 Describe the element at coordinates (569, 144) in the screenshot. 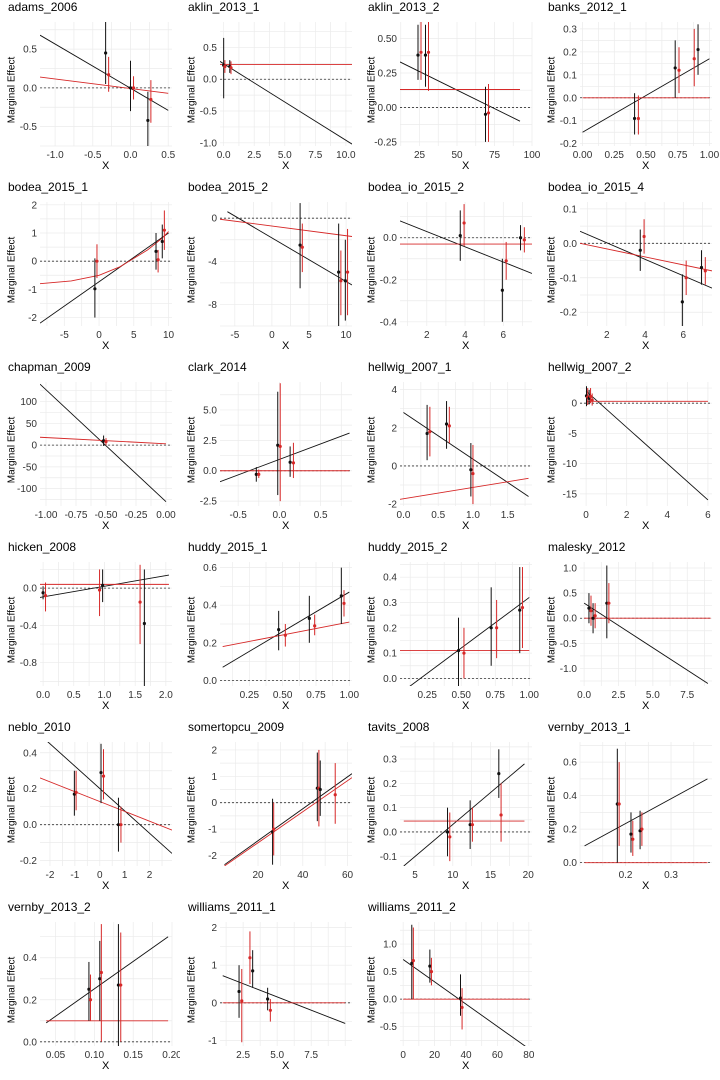

I see `y-tick-label: -0.2` at that location.